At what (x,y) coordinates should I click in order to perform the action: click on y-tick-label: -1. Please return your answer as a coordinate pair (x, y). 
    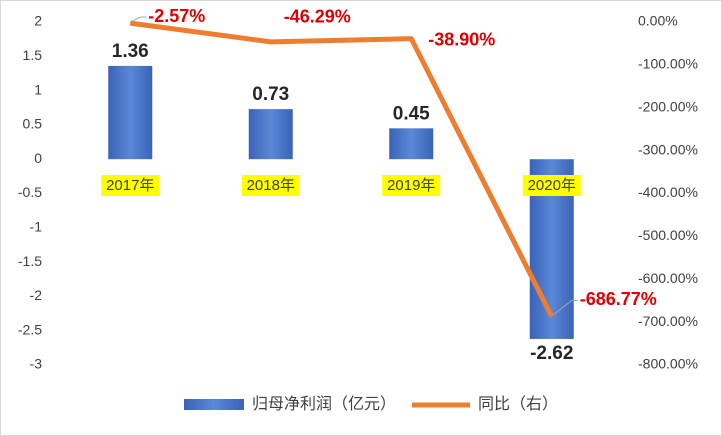
    Looking at the image, I should click on (36, 227).